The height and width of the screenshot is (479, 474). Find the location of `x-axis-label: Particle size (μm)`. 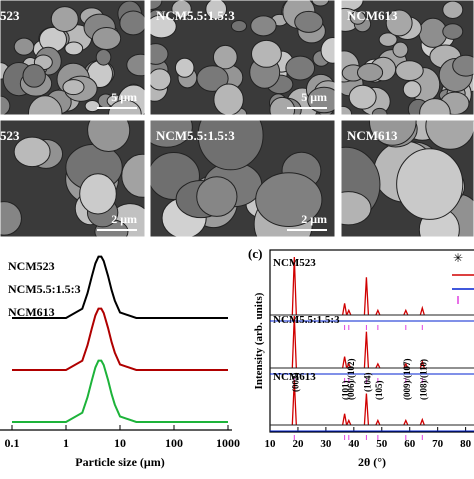

x-axis-label: Particle size (μm) is located at coordinates (119, 462).